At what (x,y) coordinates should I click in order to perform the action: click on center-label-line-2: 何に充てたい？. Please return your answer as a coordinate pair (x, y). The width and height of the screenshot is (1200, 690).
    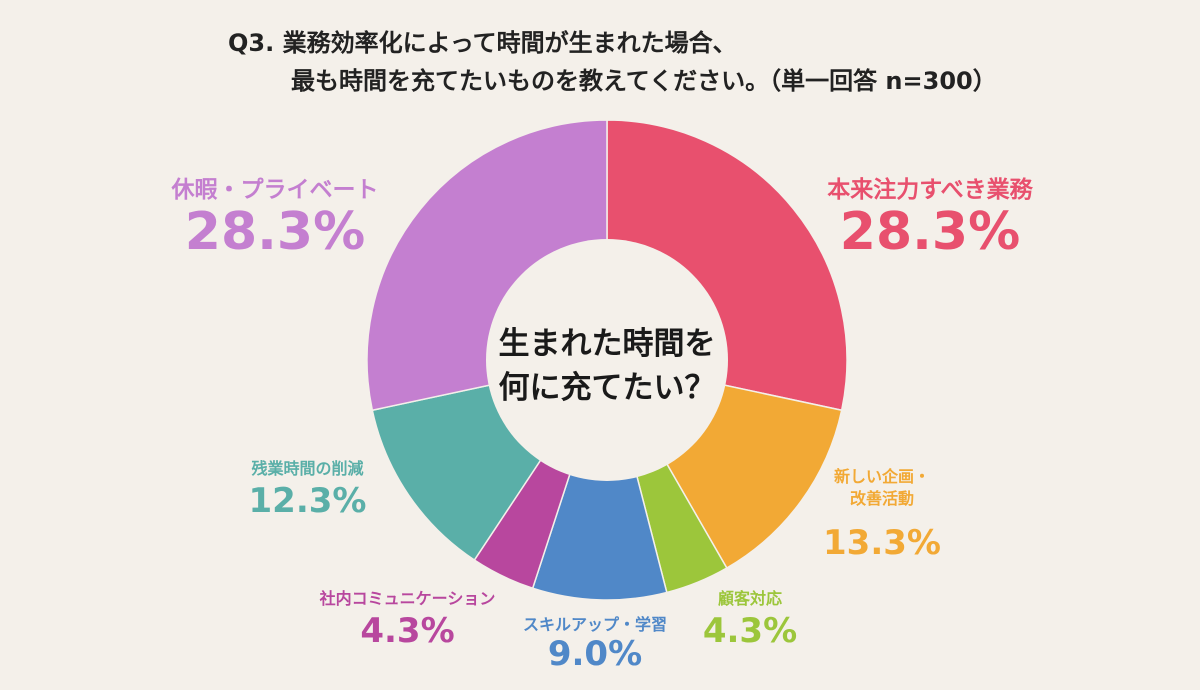
    Looking at the image, I should click on (607, 388).